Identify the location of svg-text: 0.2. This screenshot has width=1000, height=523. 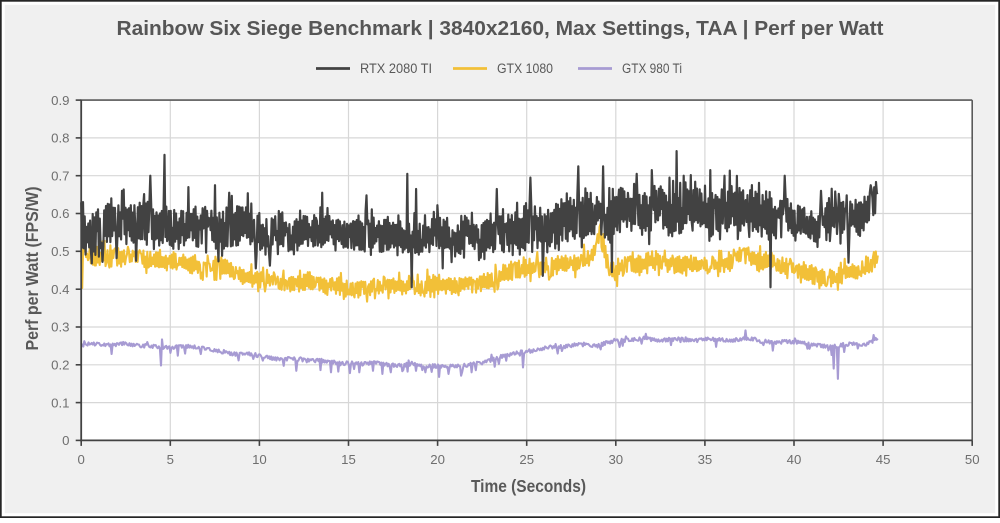
(60, 365).